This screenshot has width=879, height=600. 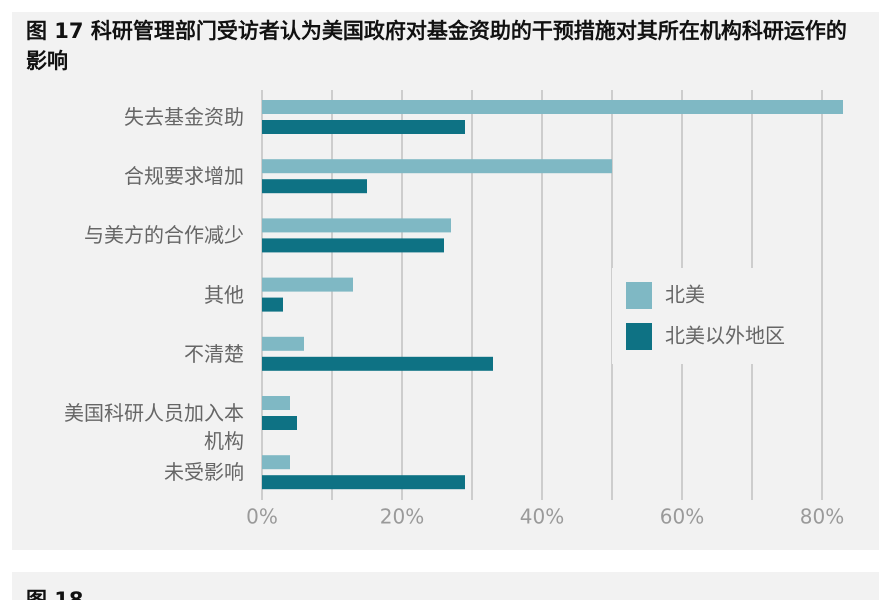 What do you see at coordinates (154, 427) in the screenshot?
I see `category-label: 美国科研人员加入本机构` at bounding box center [154, 427].